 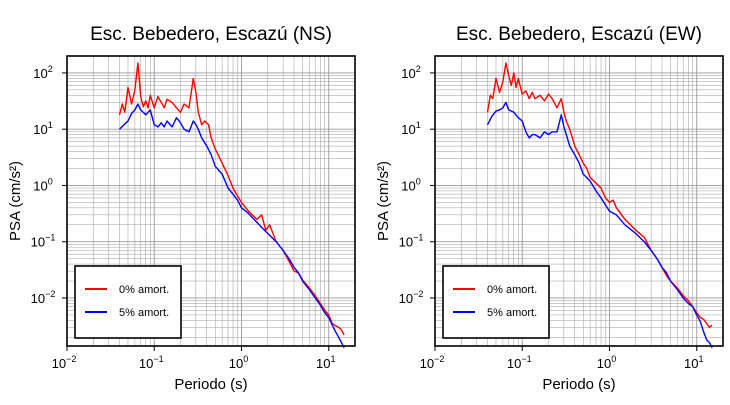 What do you see at coordinates (211, 34) in the screenshot?
I see `chart-title: Esc. Bebedero, Escazú (NS)` at bounding box center [211, 34].